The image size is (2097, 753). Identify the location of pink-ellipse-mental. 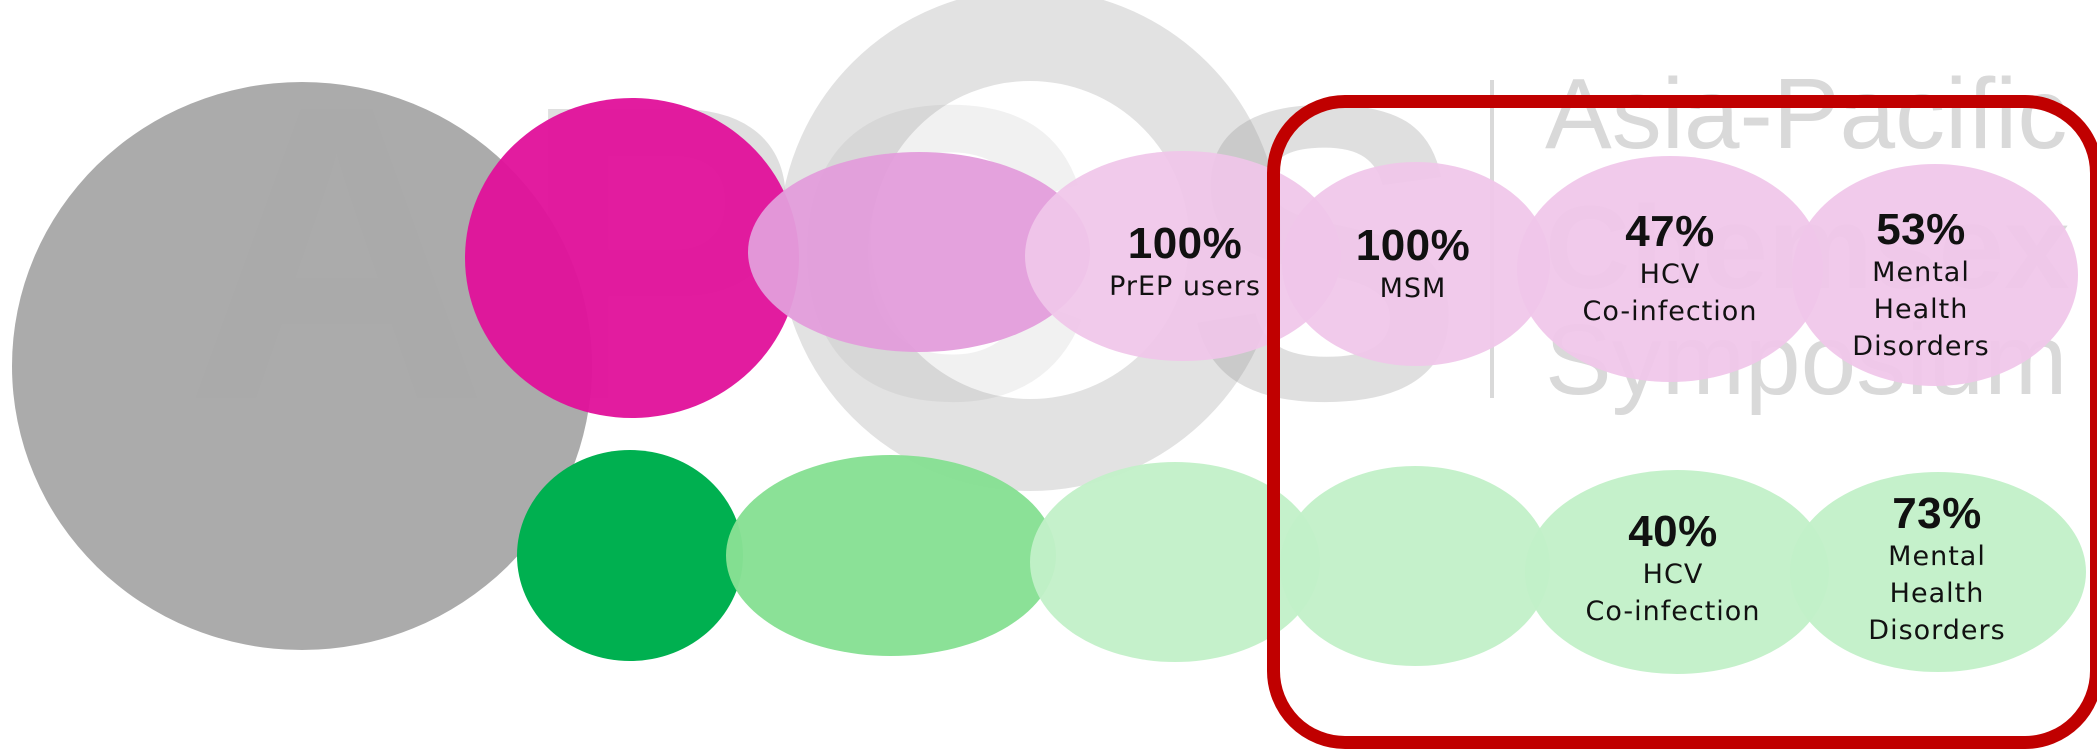
(1935, 275).